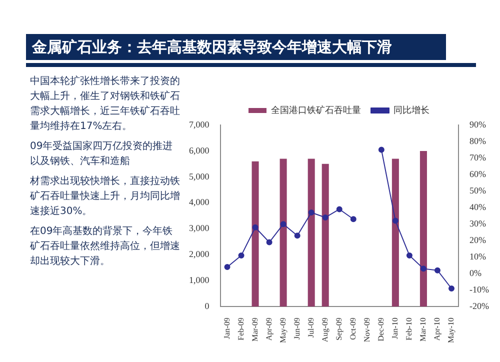 The width and height of the screenshot is (500, 362). Describe the element at coordinates (105, 104) in the screenshot. I see `text: 中国本轮扩张性增长带来了投资的大幅上升，催生了对钢铁和铁矿石需求大幅增长，近三年铁矿石吞吐量均维持在17%左右。` at that location.